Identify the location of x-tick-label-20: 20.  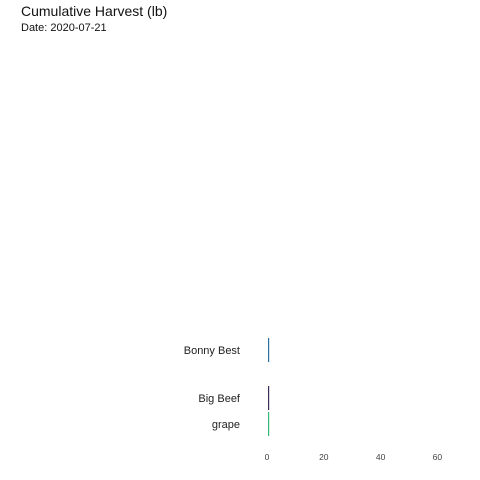
(324, 457).